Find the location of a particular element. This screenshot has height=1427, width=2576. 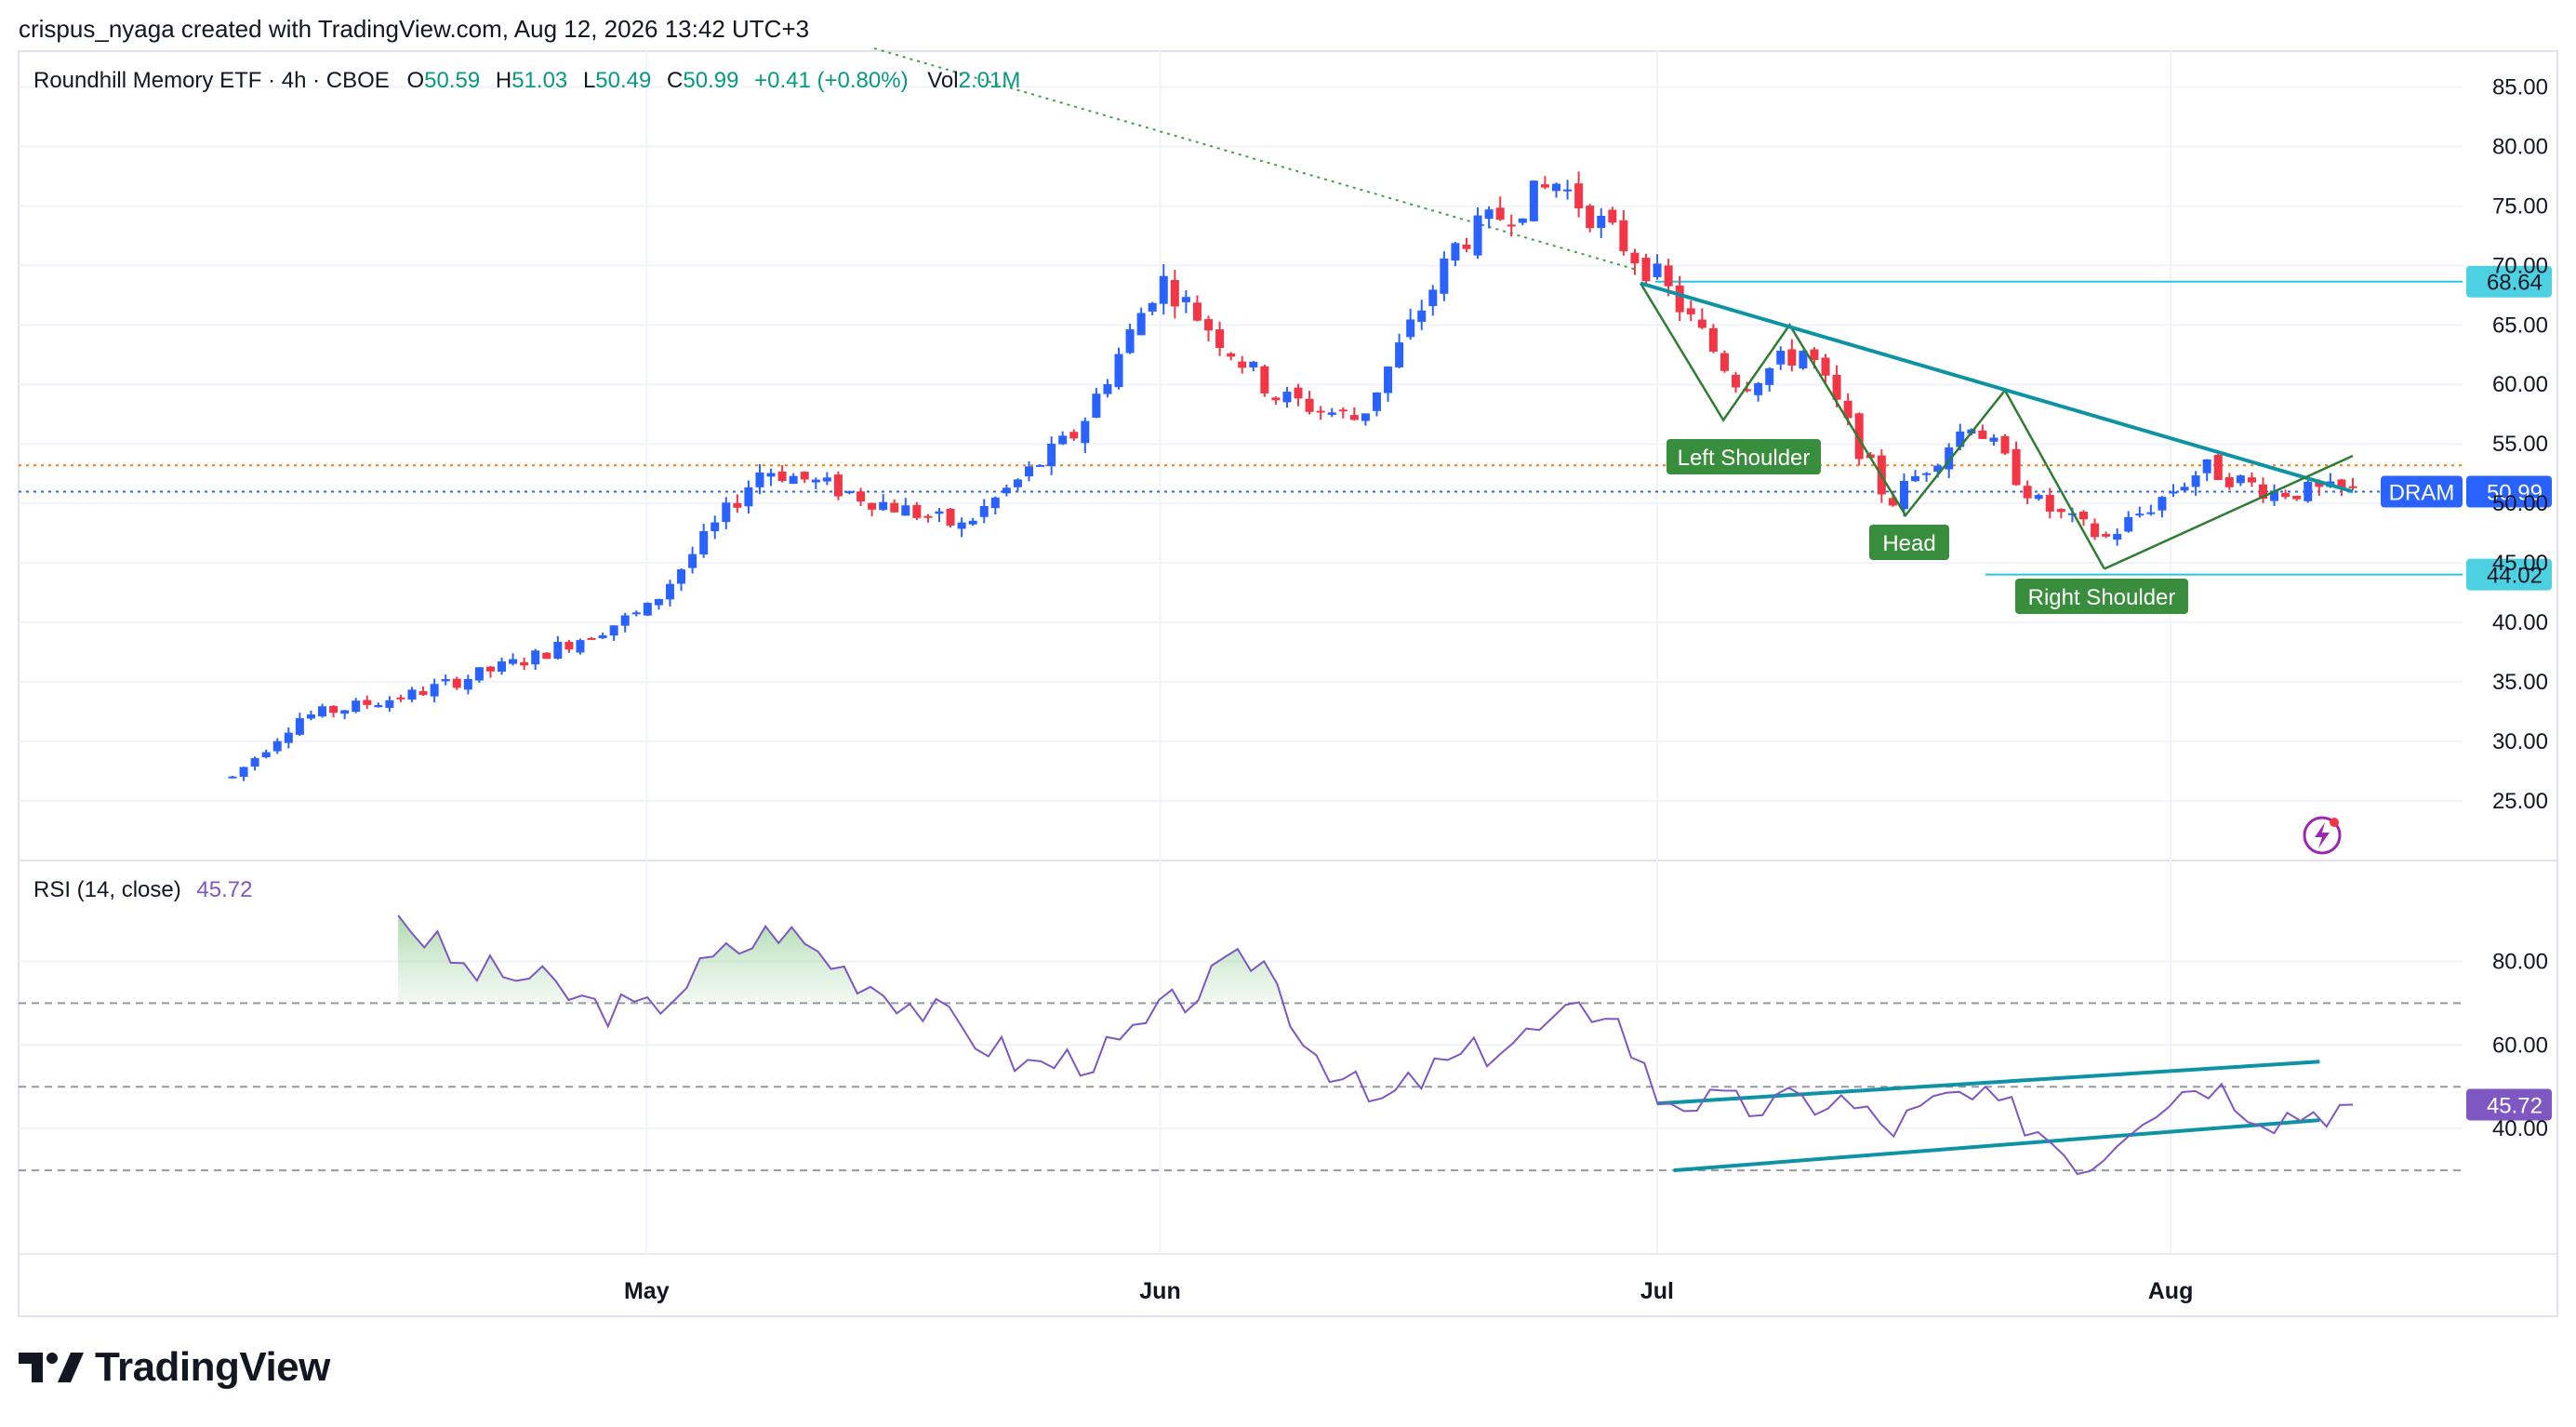

last-price-label-text: 50.99 is located at coordinates (2515, 494).